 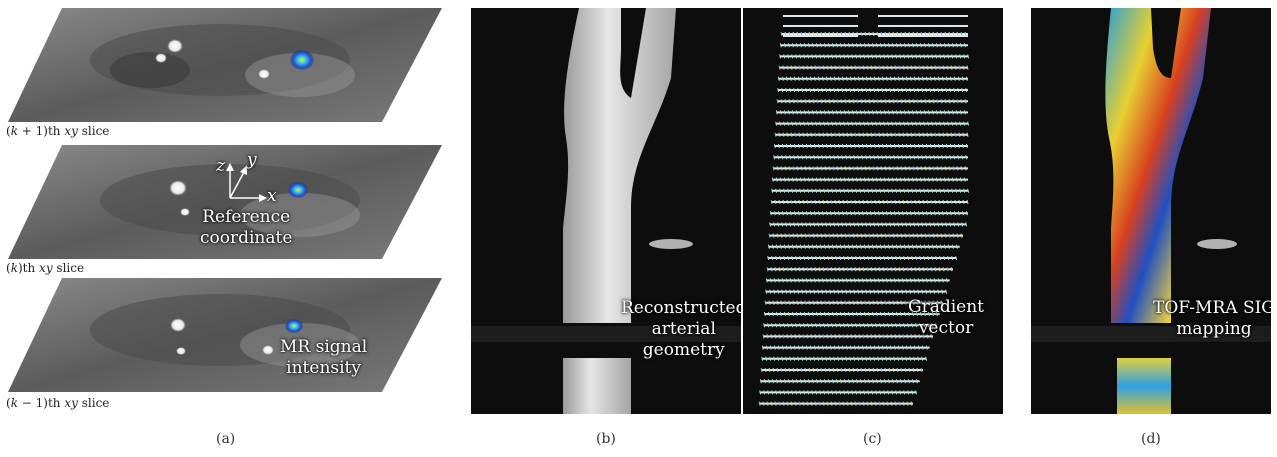 I want to click on gradient-vector-label: Gradient vector, so click(x=946, y=317).